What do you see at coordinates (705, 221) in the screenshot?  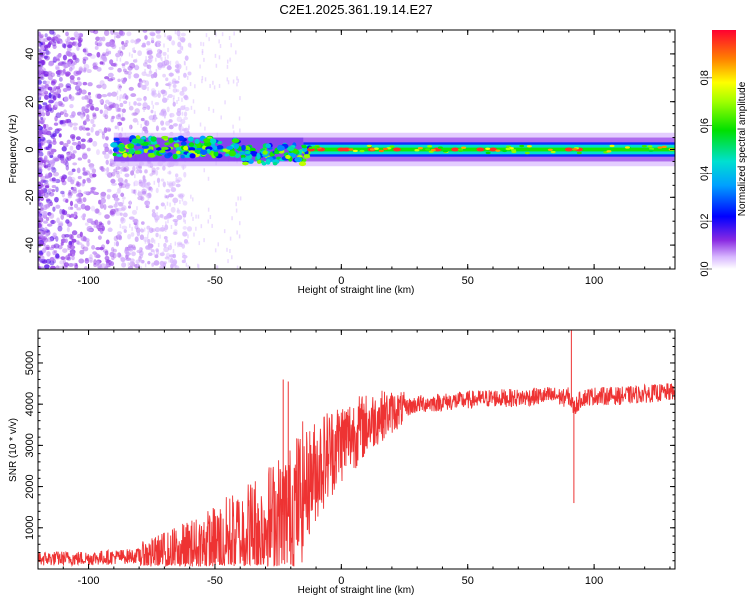 I see `colorbar-tick-label: 0.2` at bounding box center [705, 221].